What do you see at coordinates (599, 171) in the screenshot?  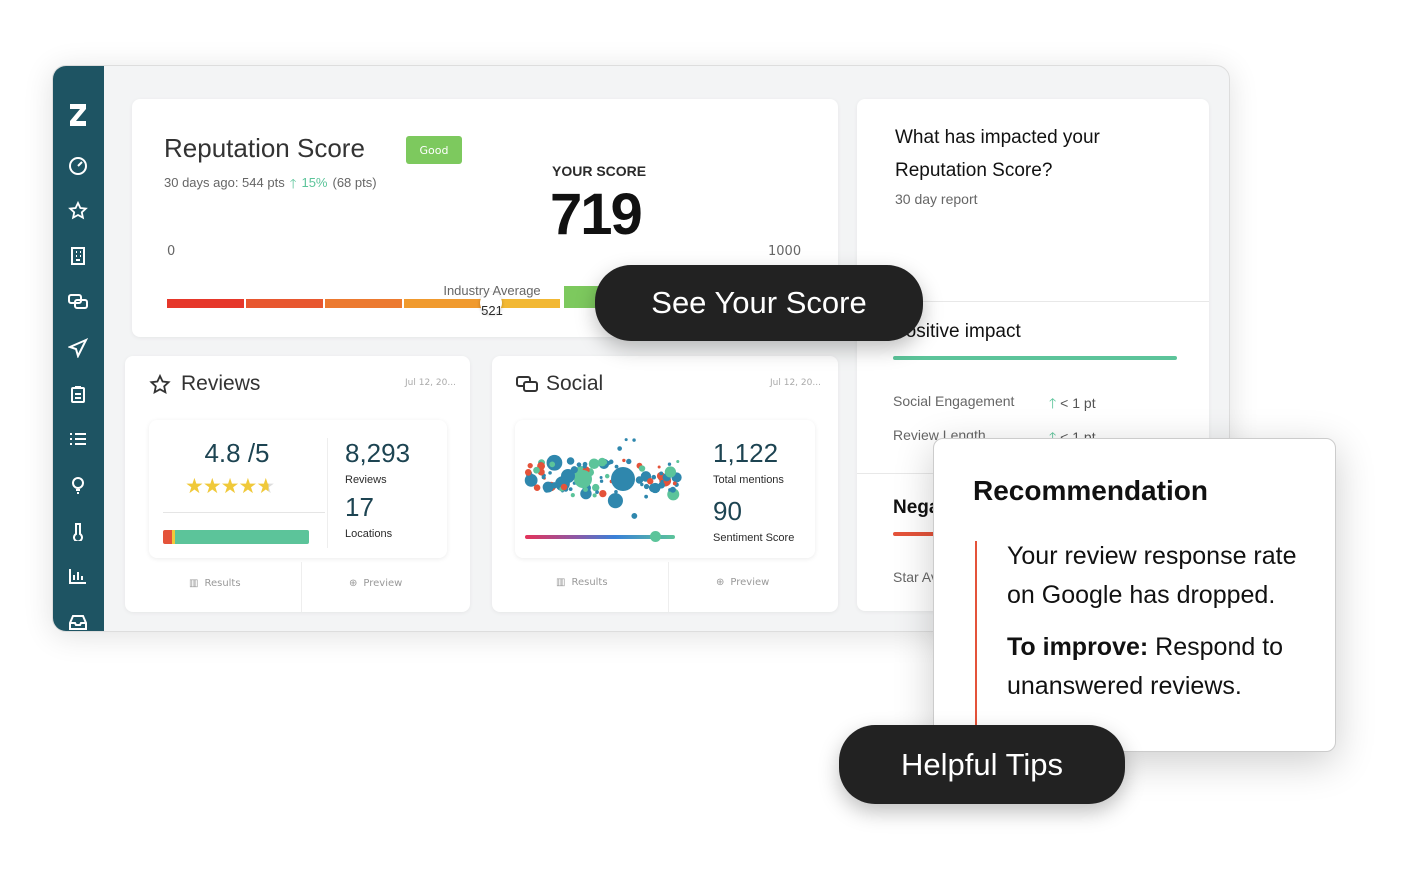 I see `your-score-label: YOUR SCORE` at bounding box center [599, 171].